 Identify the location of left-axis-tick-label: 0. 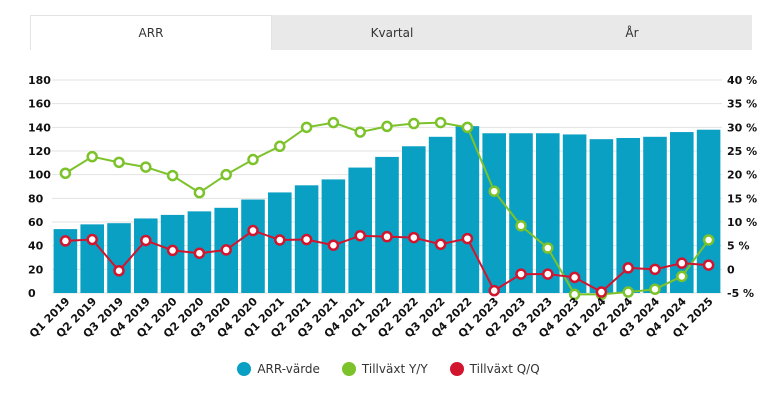
(32, 293).